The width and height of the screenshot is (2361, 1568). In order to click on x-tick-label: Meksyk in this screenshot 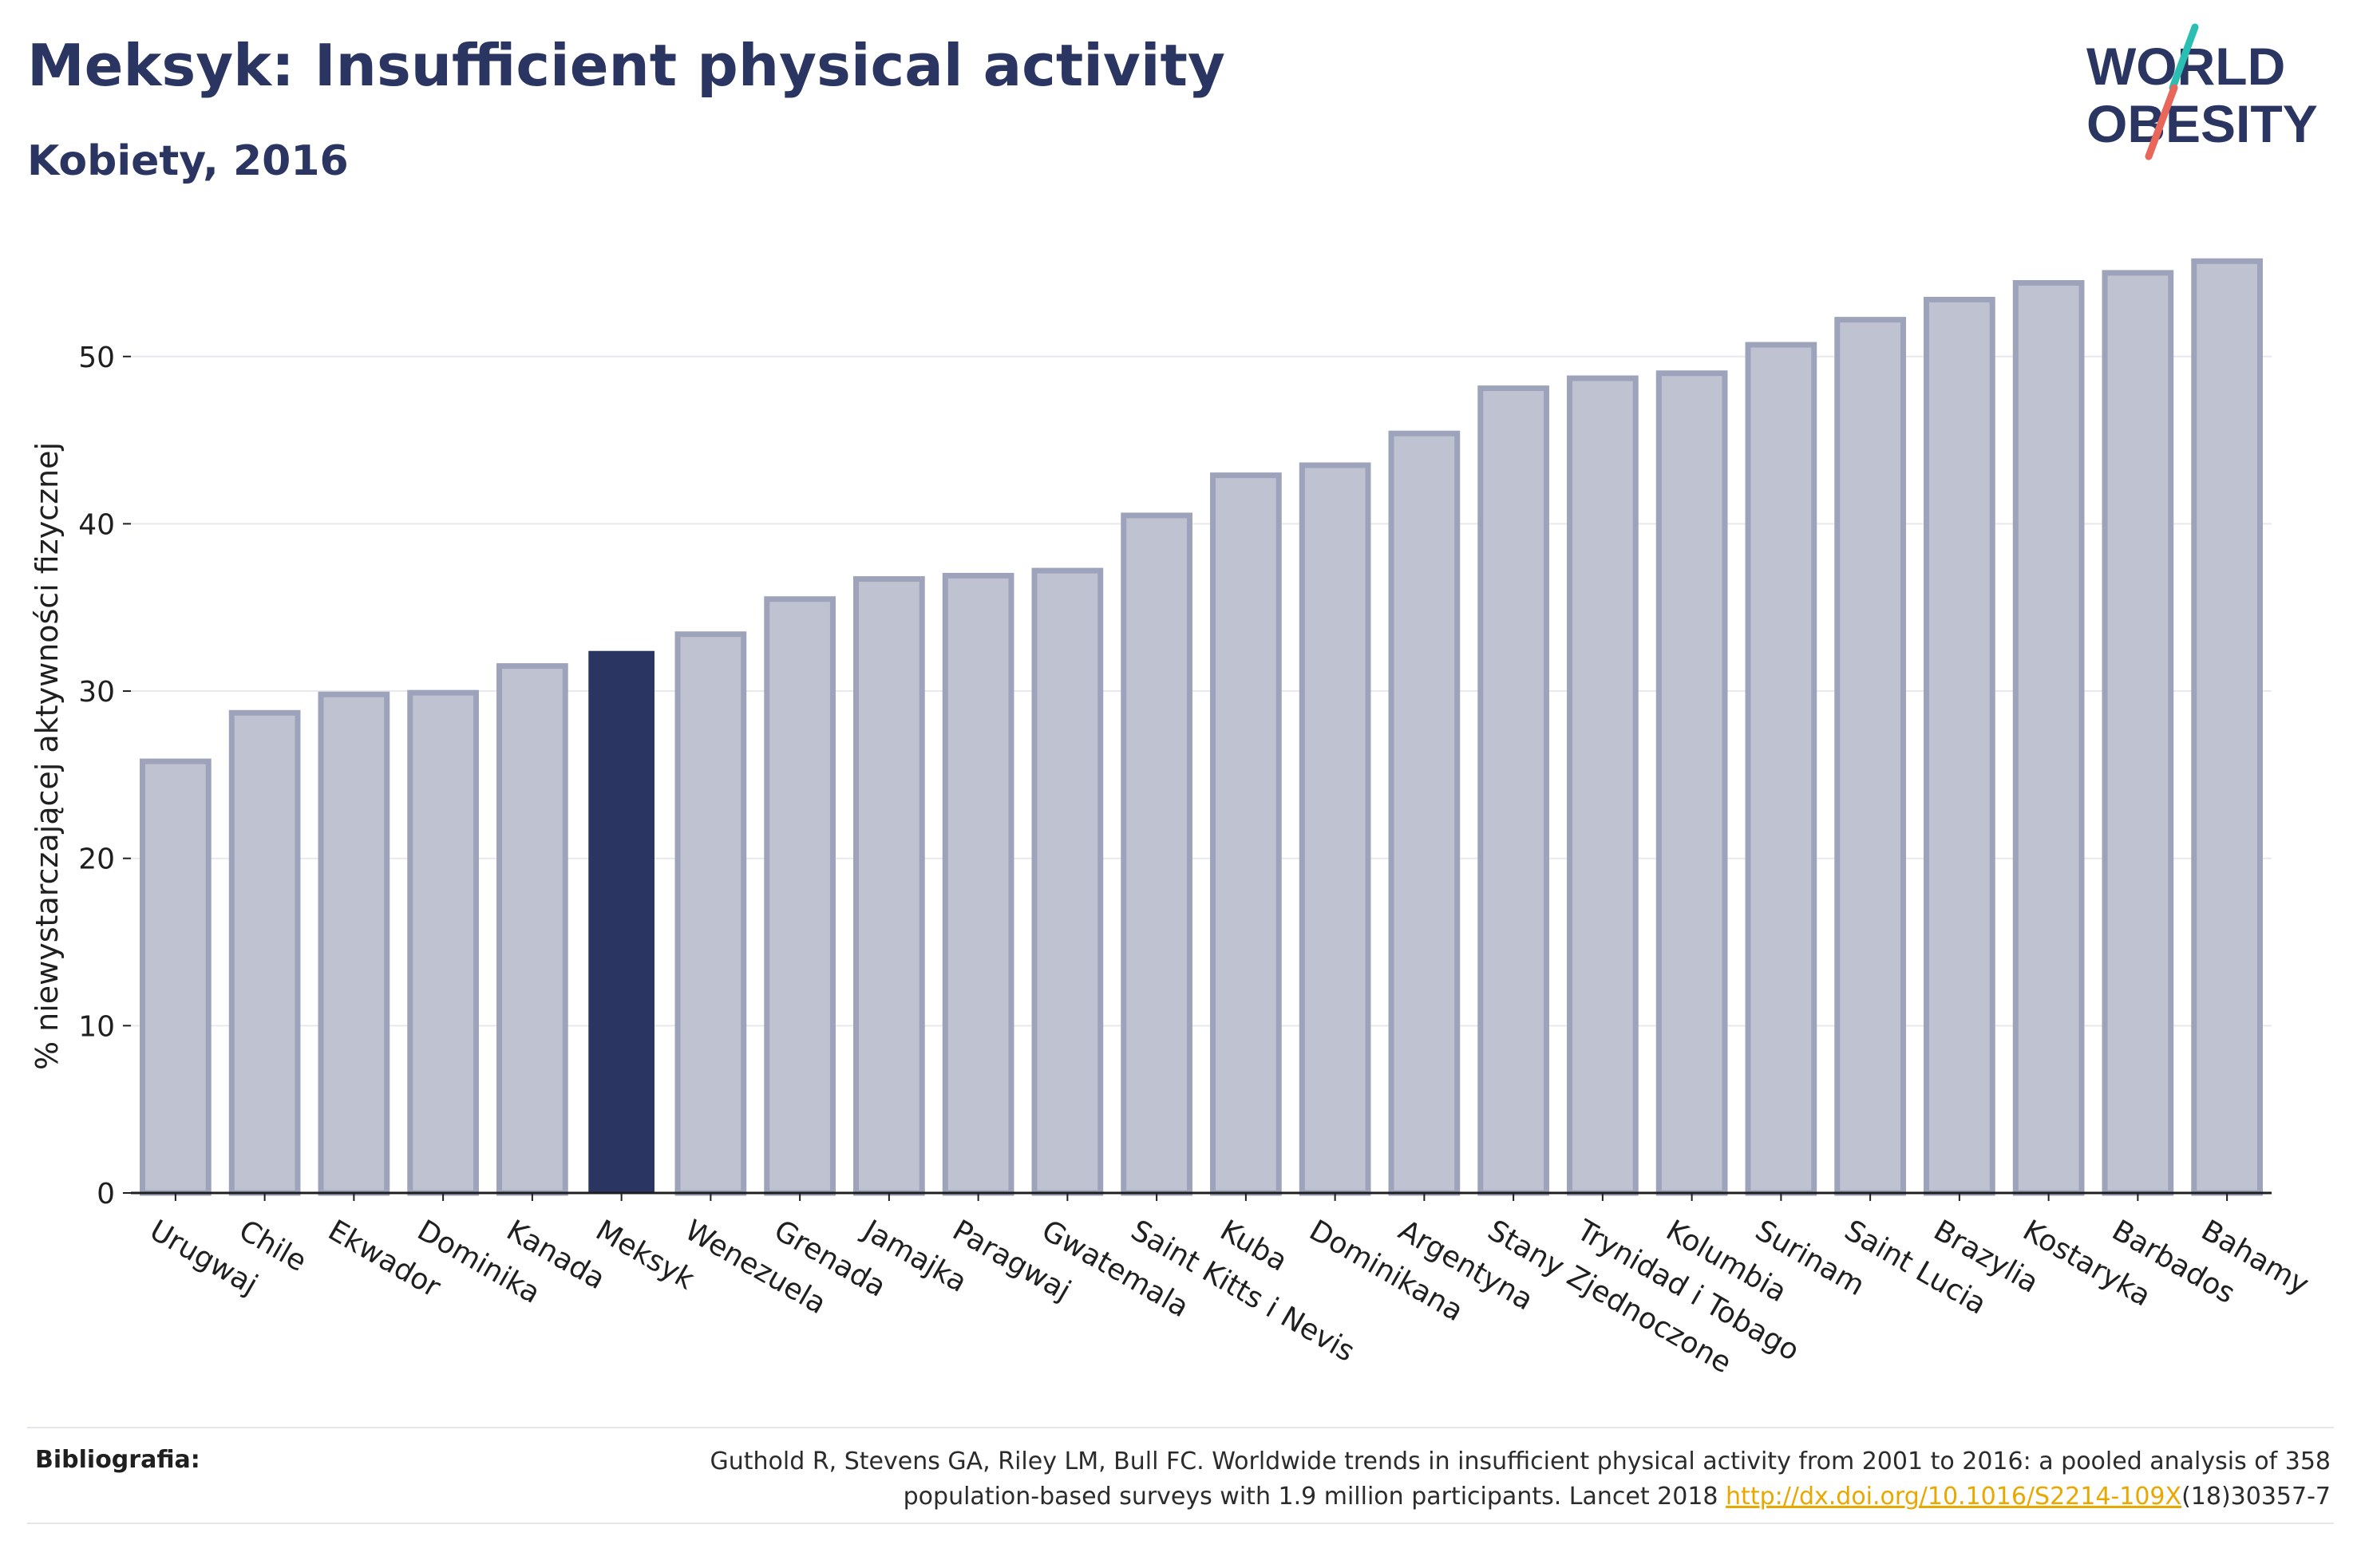, I will do `click(645, 1255)`.